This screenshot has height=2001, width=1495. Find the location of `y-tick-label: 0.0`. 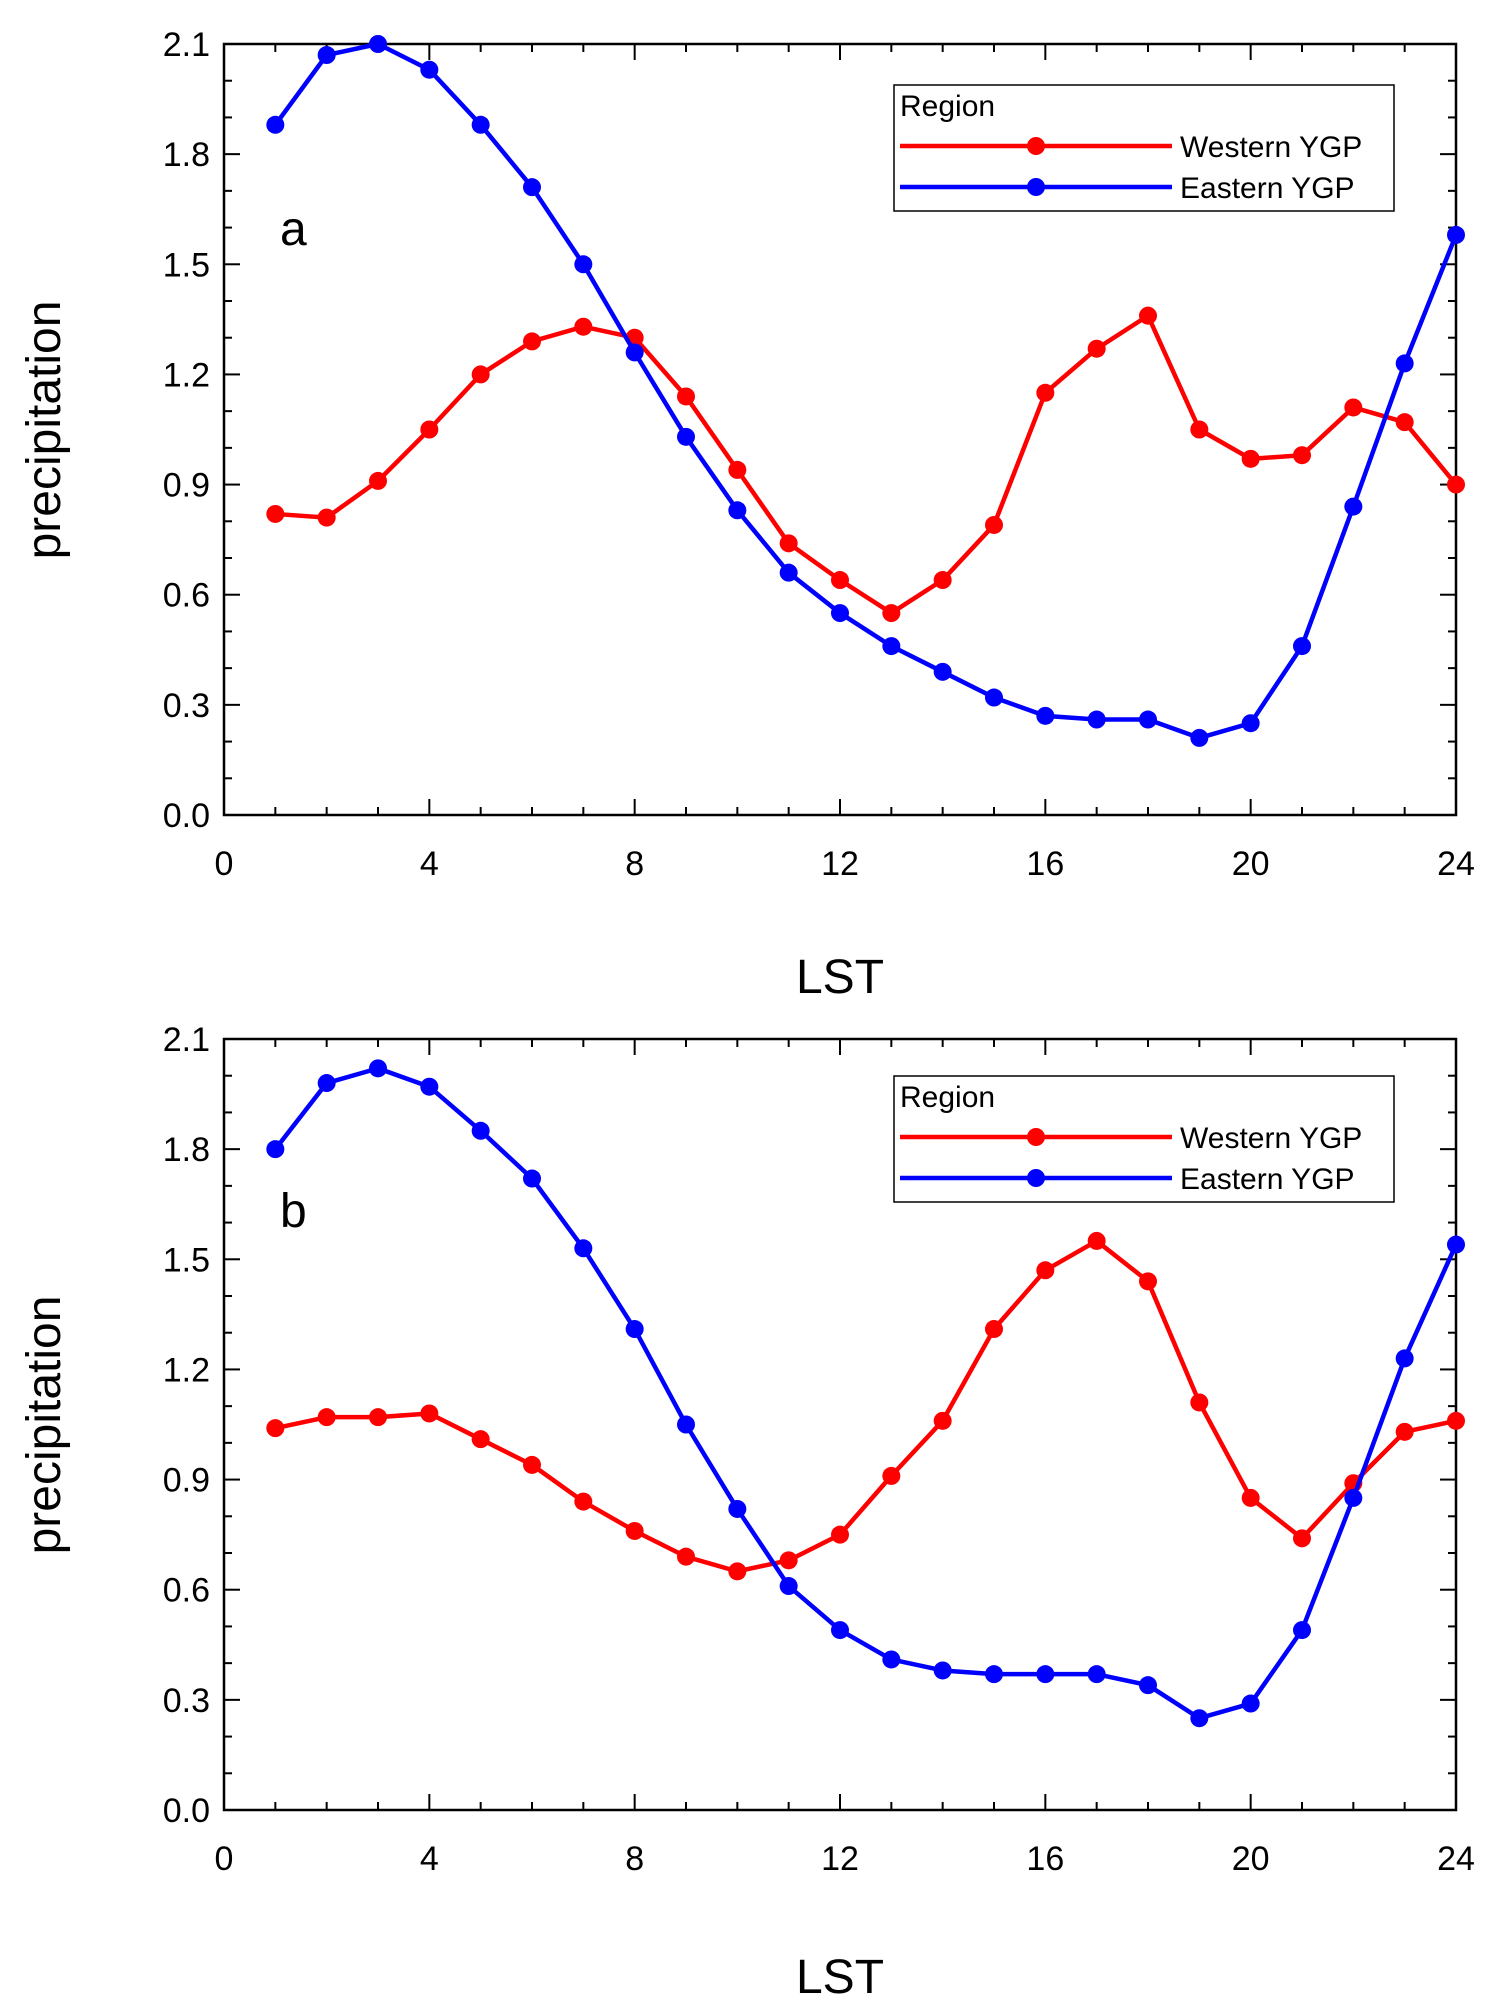

y-tick-label: 0.0 is located at coordinates (186, 816).